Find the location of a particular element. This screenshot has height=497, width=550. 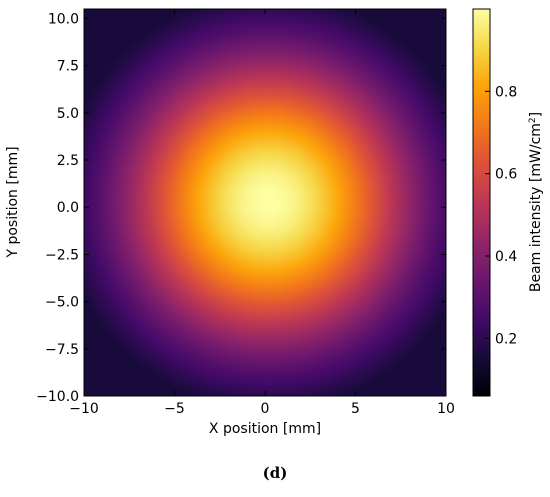

colorbar-tick-label: 0.2 is located at coordinates (506, 339).